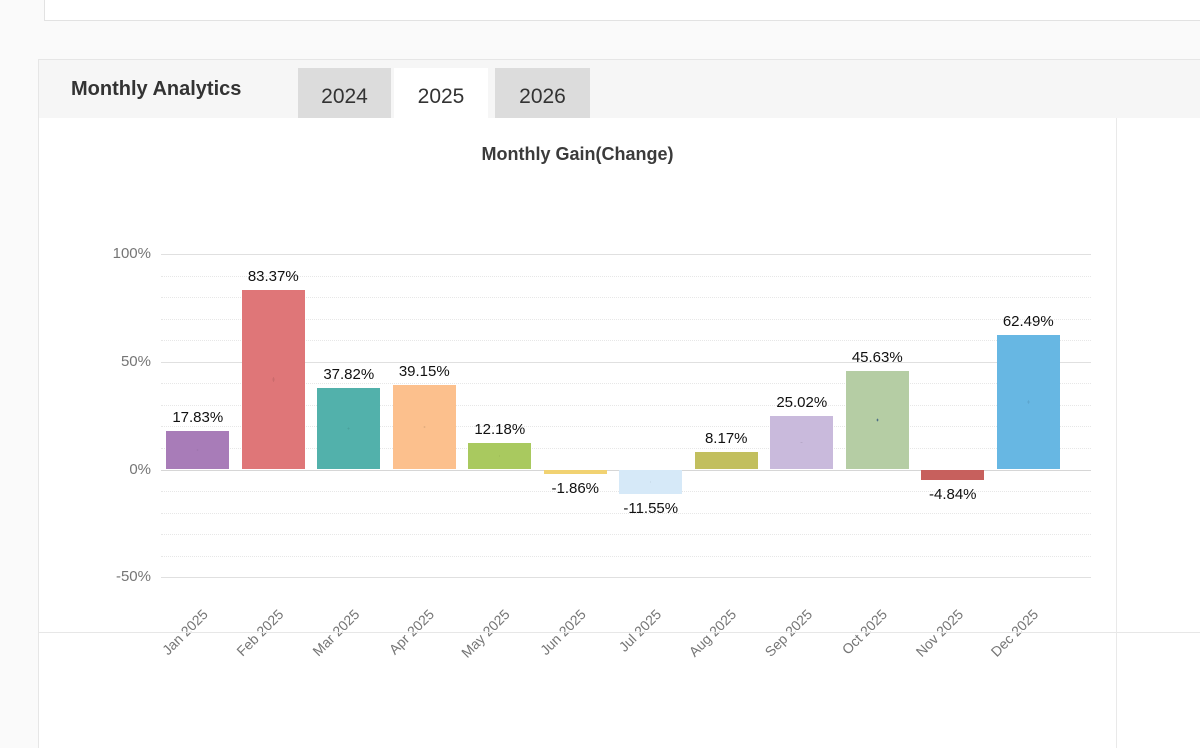  I want to click on panel-header: Monthly Analytics 2024 2025 2026, so click(619, 92).